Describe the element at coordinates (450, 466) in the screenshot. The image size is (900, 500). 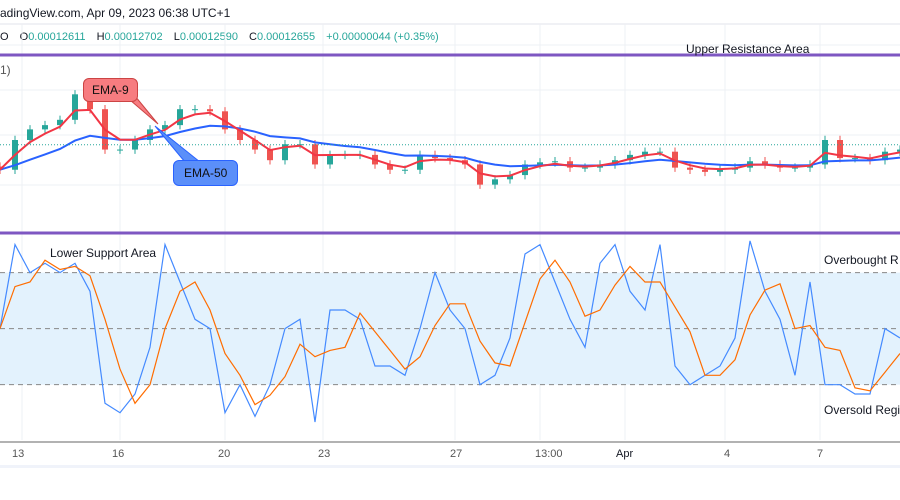
I see `time-axis-bottom` at that location.